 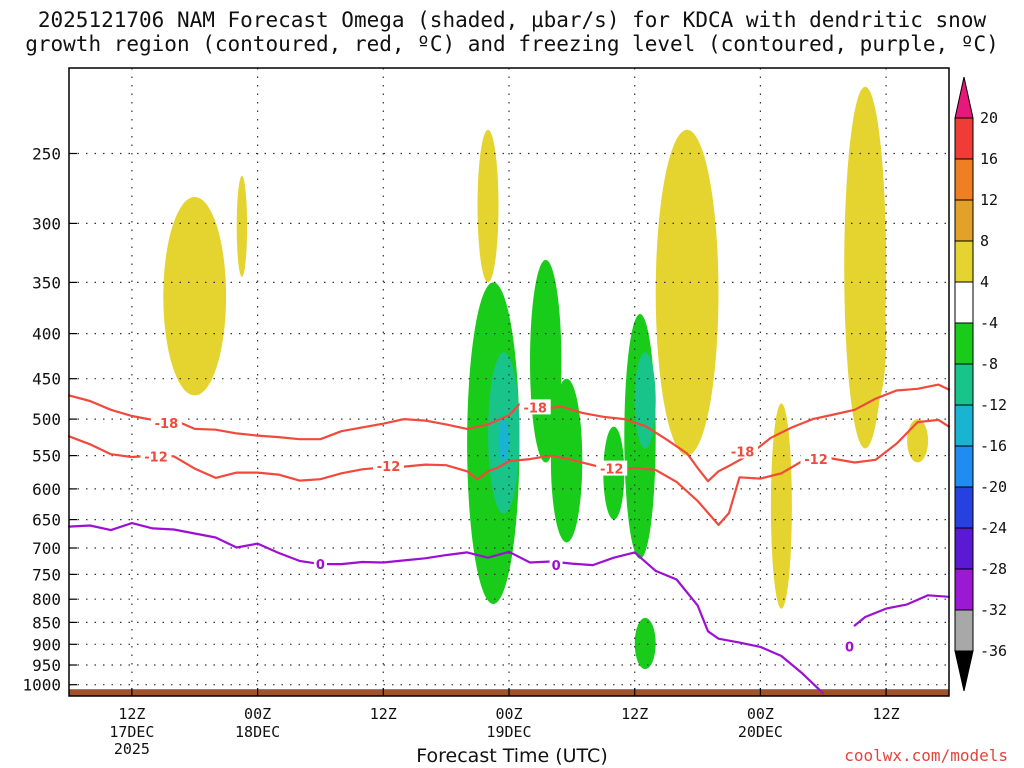 What do you see at coordinates (46, 282) in the screenshot?
I see `y-tick-label-350: 350` at bounding box center [46, 282].